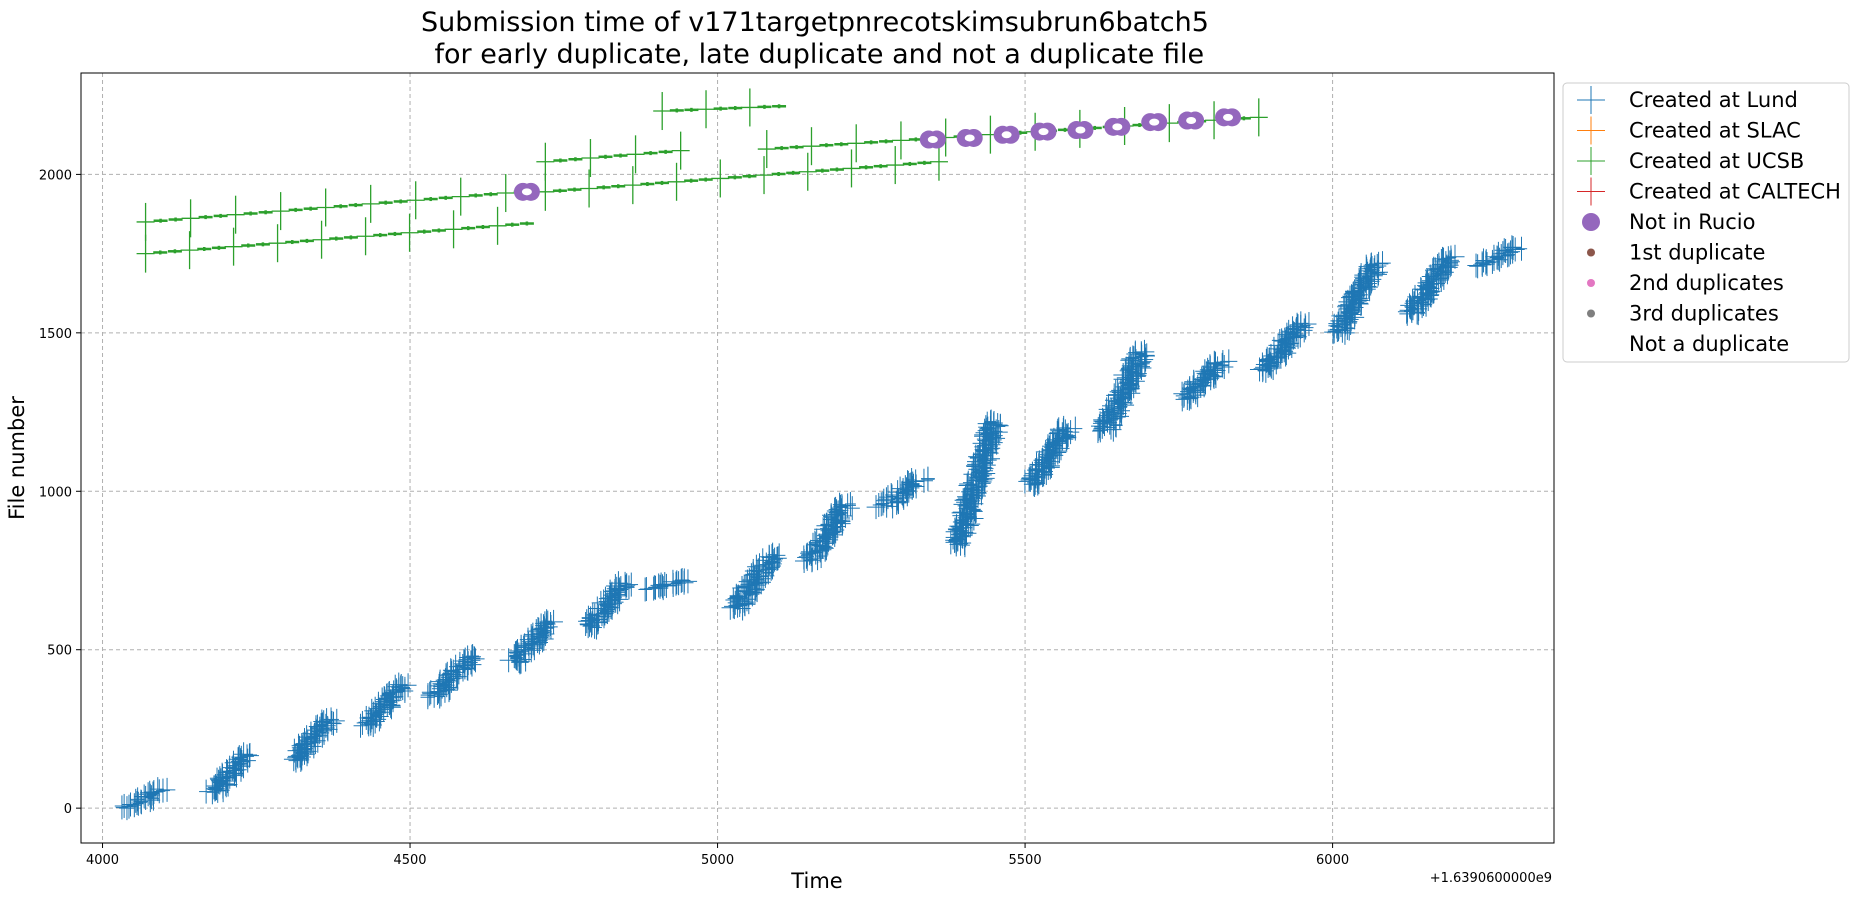 This screenshot has width=1858, height=902. Describe the element at coordinates (1715, 131) in the screenshot. I see `legend-label-1: Created at SLAC` at that location.